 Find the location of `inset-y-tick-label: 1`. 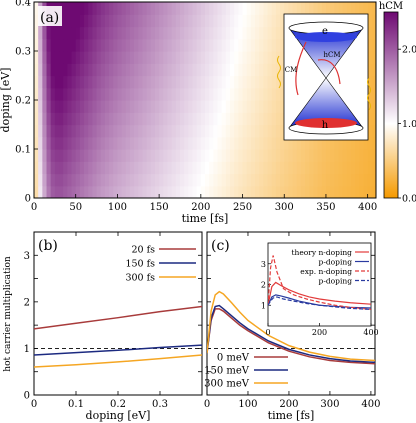

inset-y-tick-label: 1 is located at coordinates (263, 305).